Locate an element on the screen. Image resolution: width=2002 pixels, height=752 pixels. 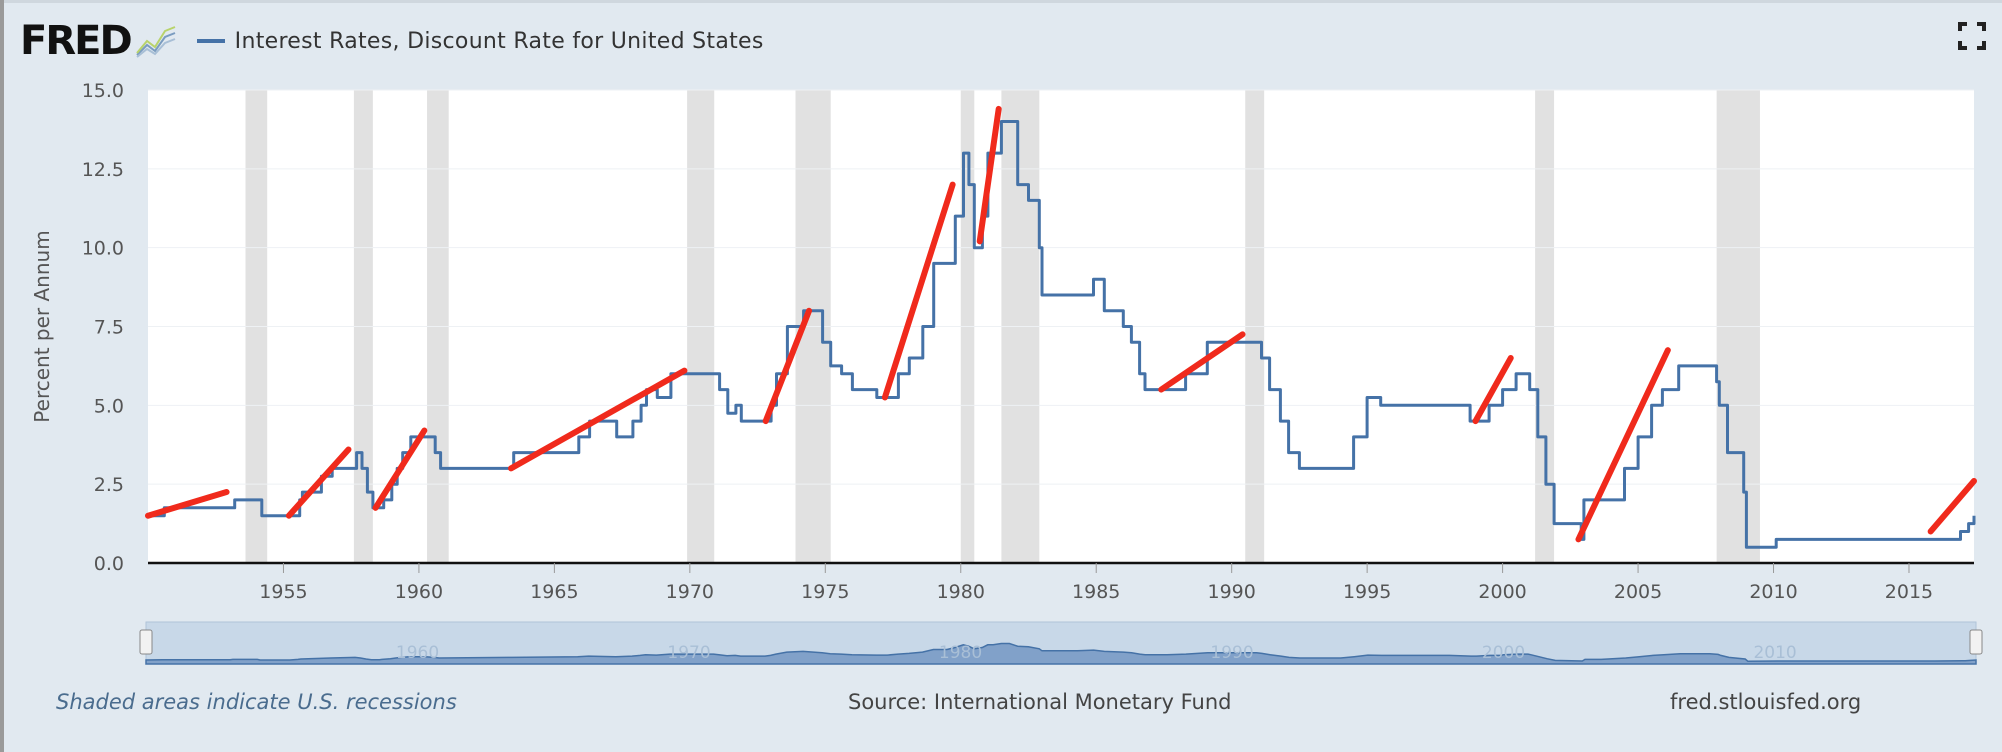
fred-chart-logo-icon is located at coordinates (155, 42).